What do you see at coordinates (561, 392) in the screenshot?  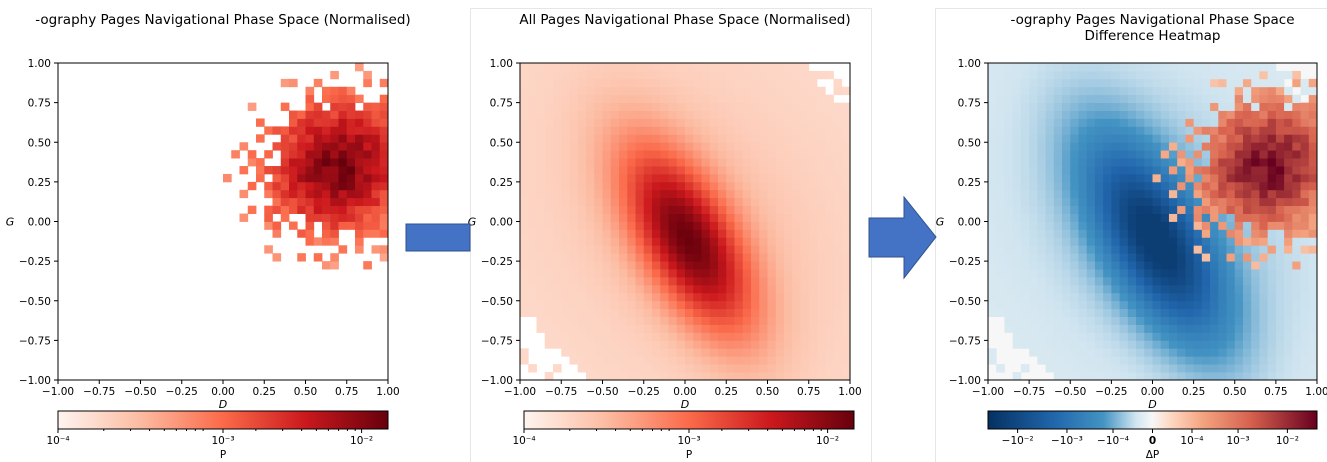 I see `x-tick-label: −0.75` at bounding box center [561, 392].